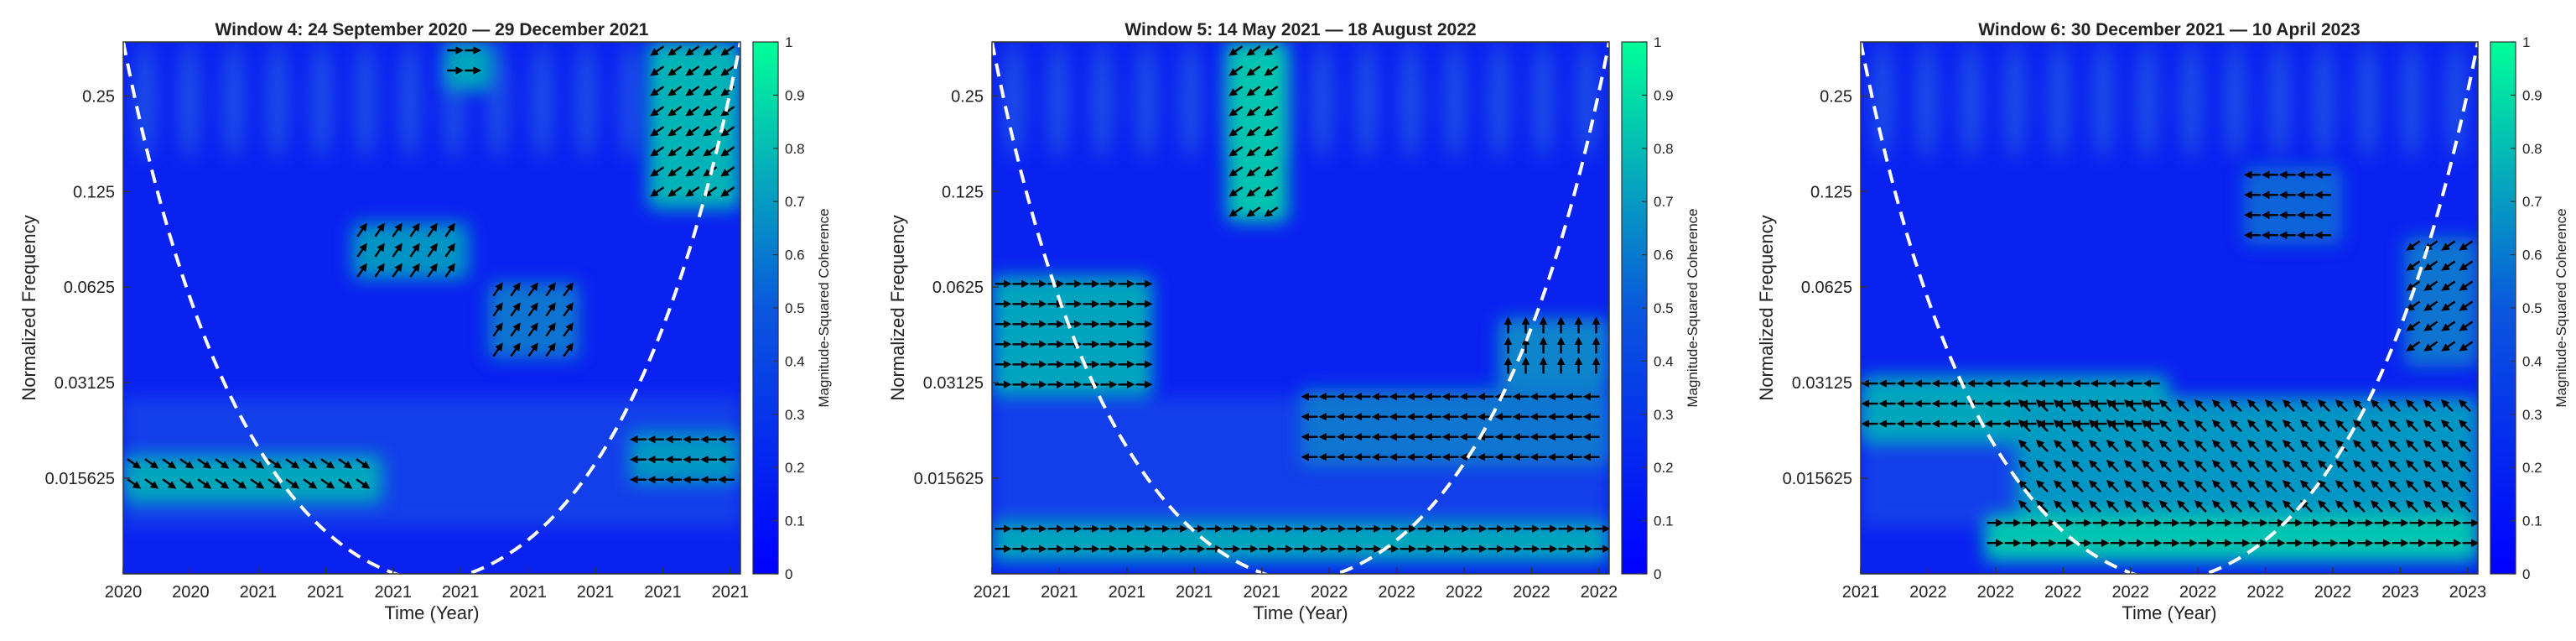 Image resolution: width=2576 pixels, height=641 pixels. I want to click on colorbar-tick-label: 0, so click(2526, 574).